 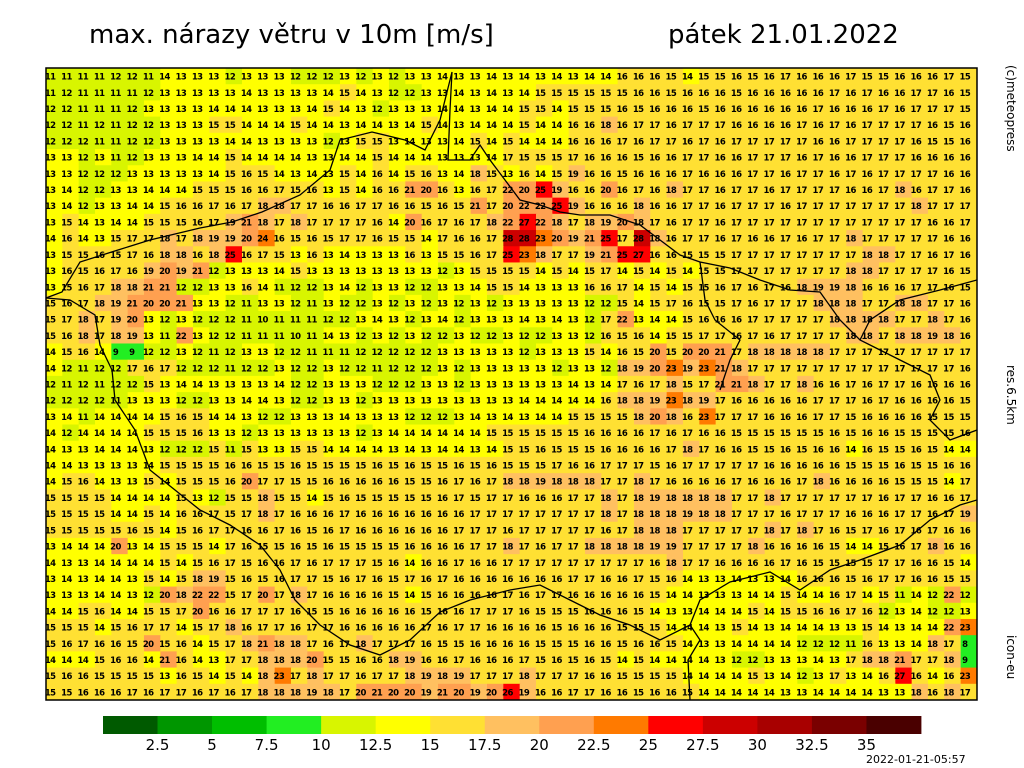 What do you see at coordinates (540, 223) in the screenshot?
I see `grid-value: 22` at bounding box center [540, 223].